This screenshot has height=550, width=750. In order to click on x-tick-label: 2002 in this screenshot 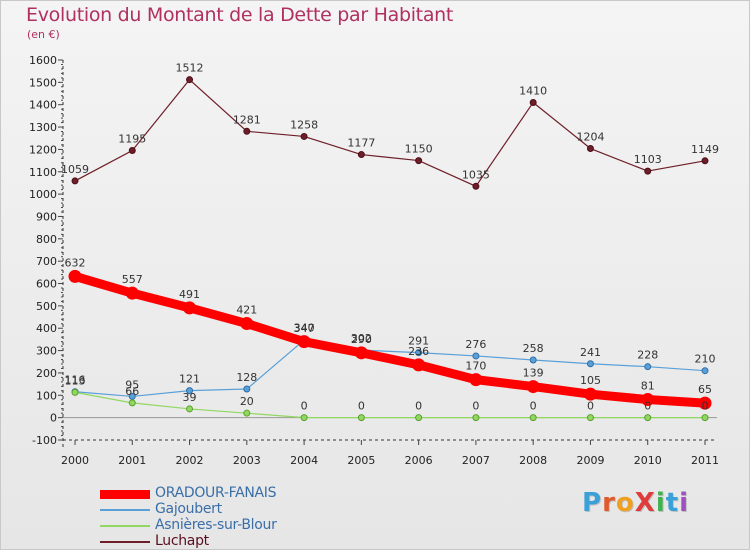, I will do `click(190, 460)`.